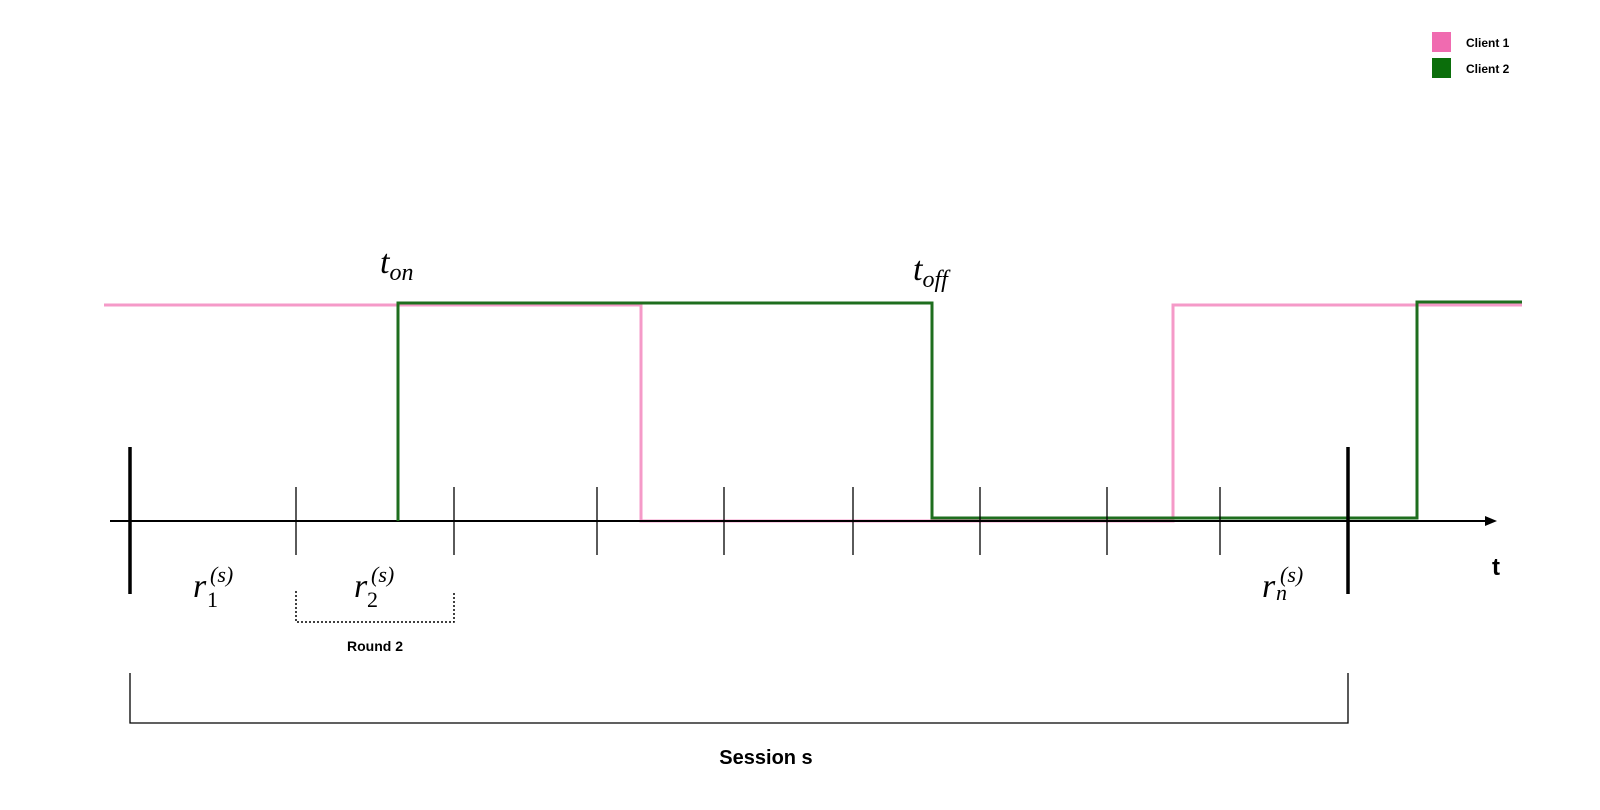 Image resolution: width=1600 pixels, height=810 pixels. Describe the element at coordinates (758, 521) in the screenshot. I see `round-ticks` at that location.